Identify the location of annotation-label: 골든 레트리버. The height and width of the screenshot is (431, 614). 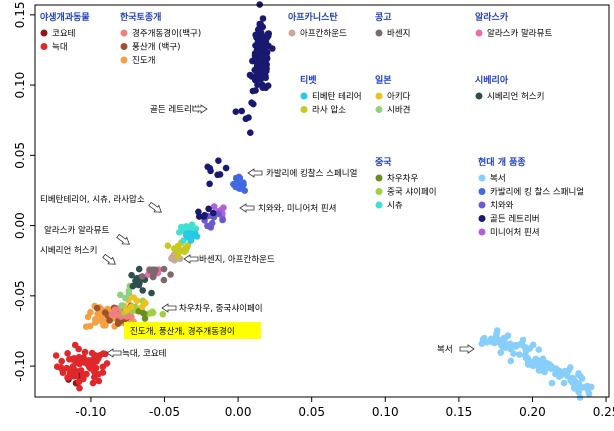
(175, 109).